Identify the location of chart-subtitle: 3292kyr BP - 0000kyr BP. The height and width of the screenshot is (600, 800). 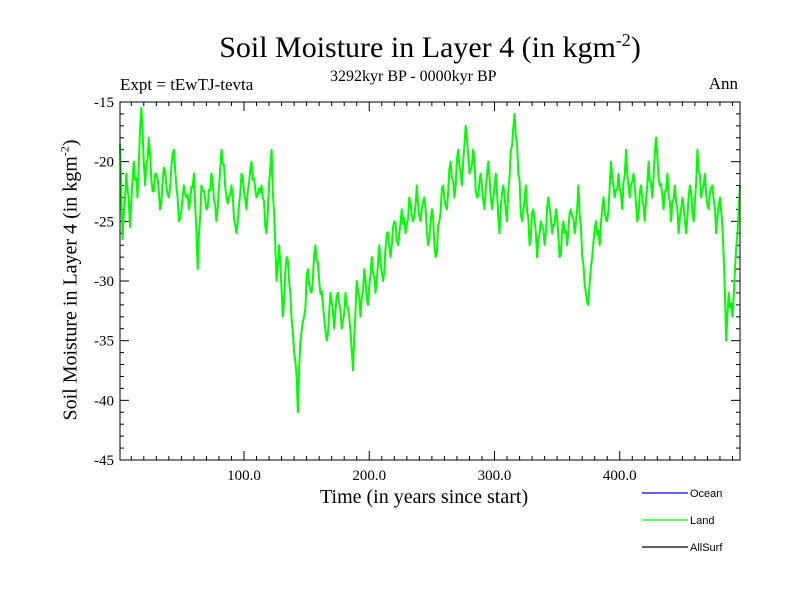
(413, 76).